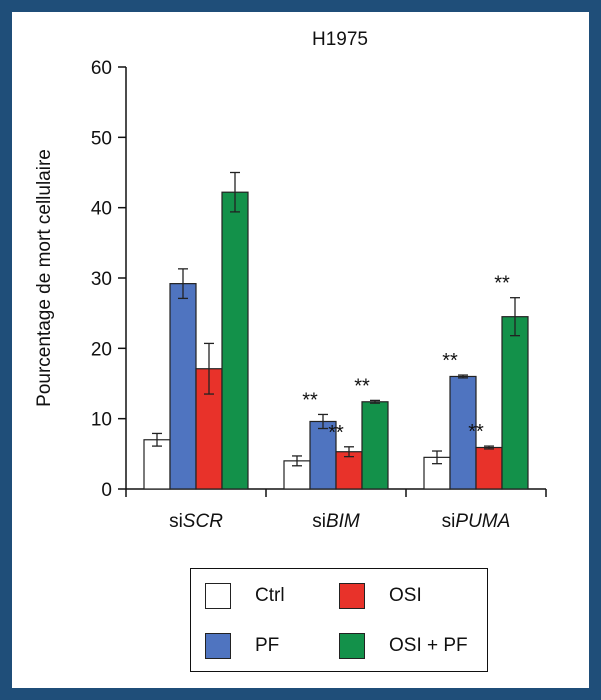  What do you see at coordinates (242, 646) in the screenshot?
I see `legend-item-pf: PF` at bounding box center [242, 646].